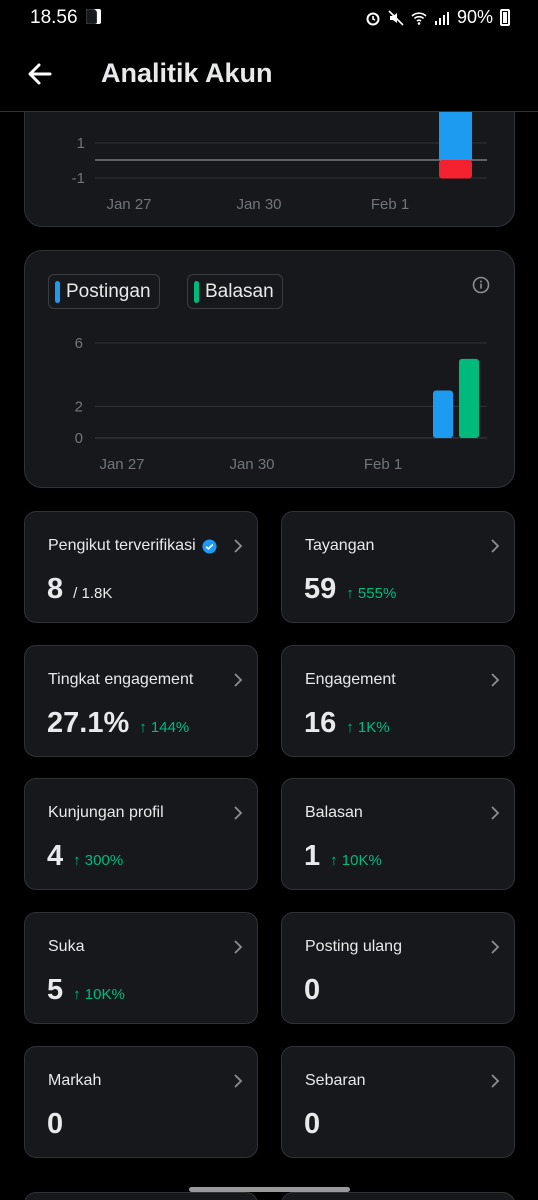 This screenshot has height=1200, width=538. What do you see at coordinates (505, 17) in the screenshot?
I see `battery-icon` at bounding box center [505, 17].